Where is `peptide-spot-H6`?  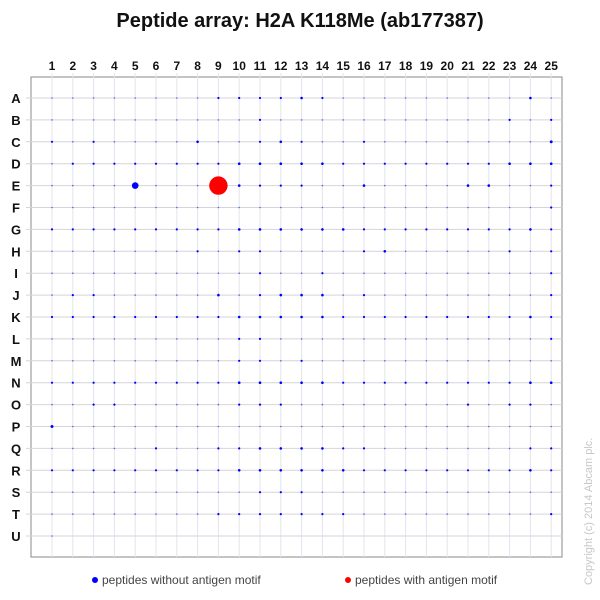
peptide-spot-H6 is located at coordinates (156, 251).